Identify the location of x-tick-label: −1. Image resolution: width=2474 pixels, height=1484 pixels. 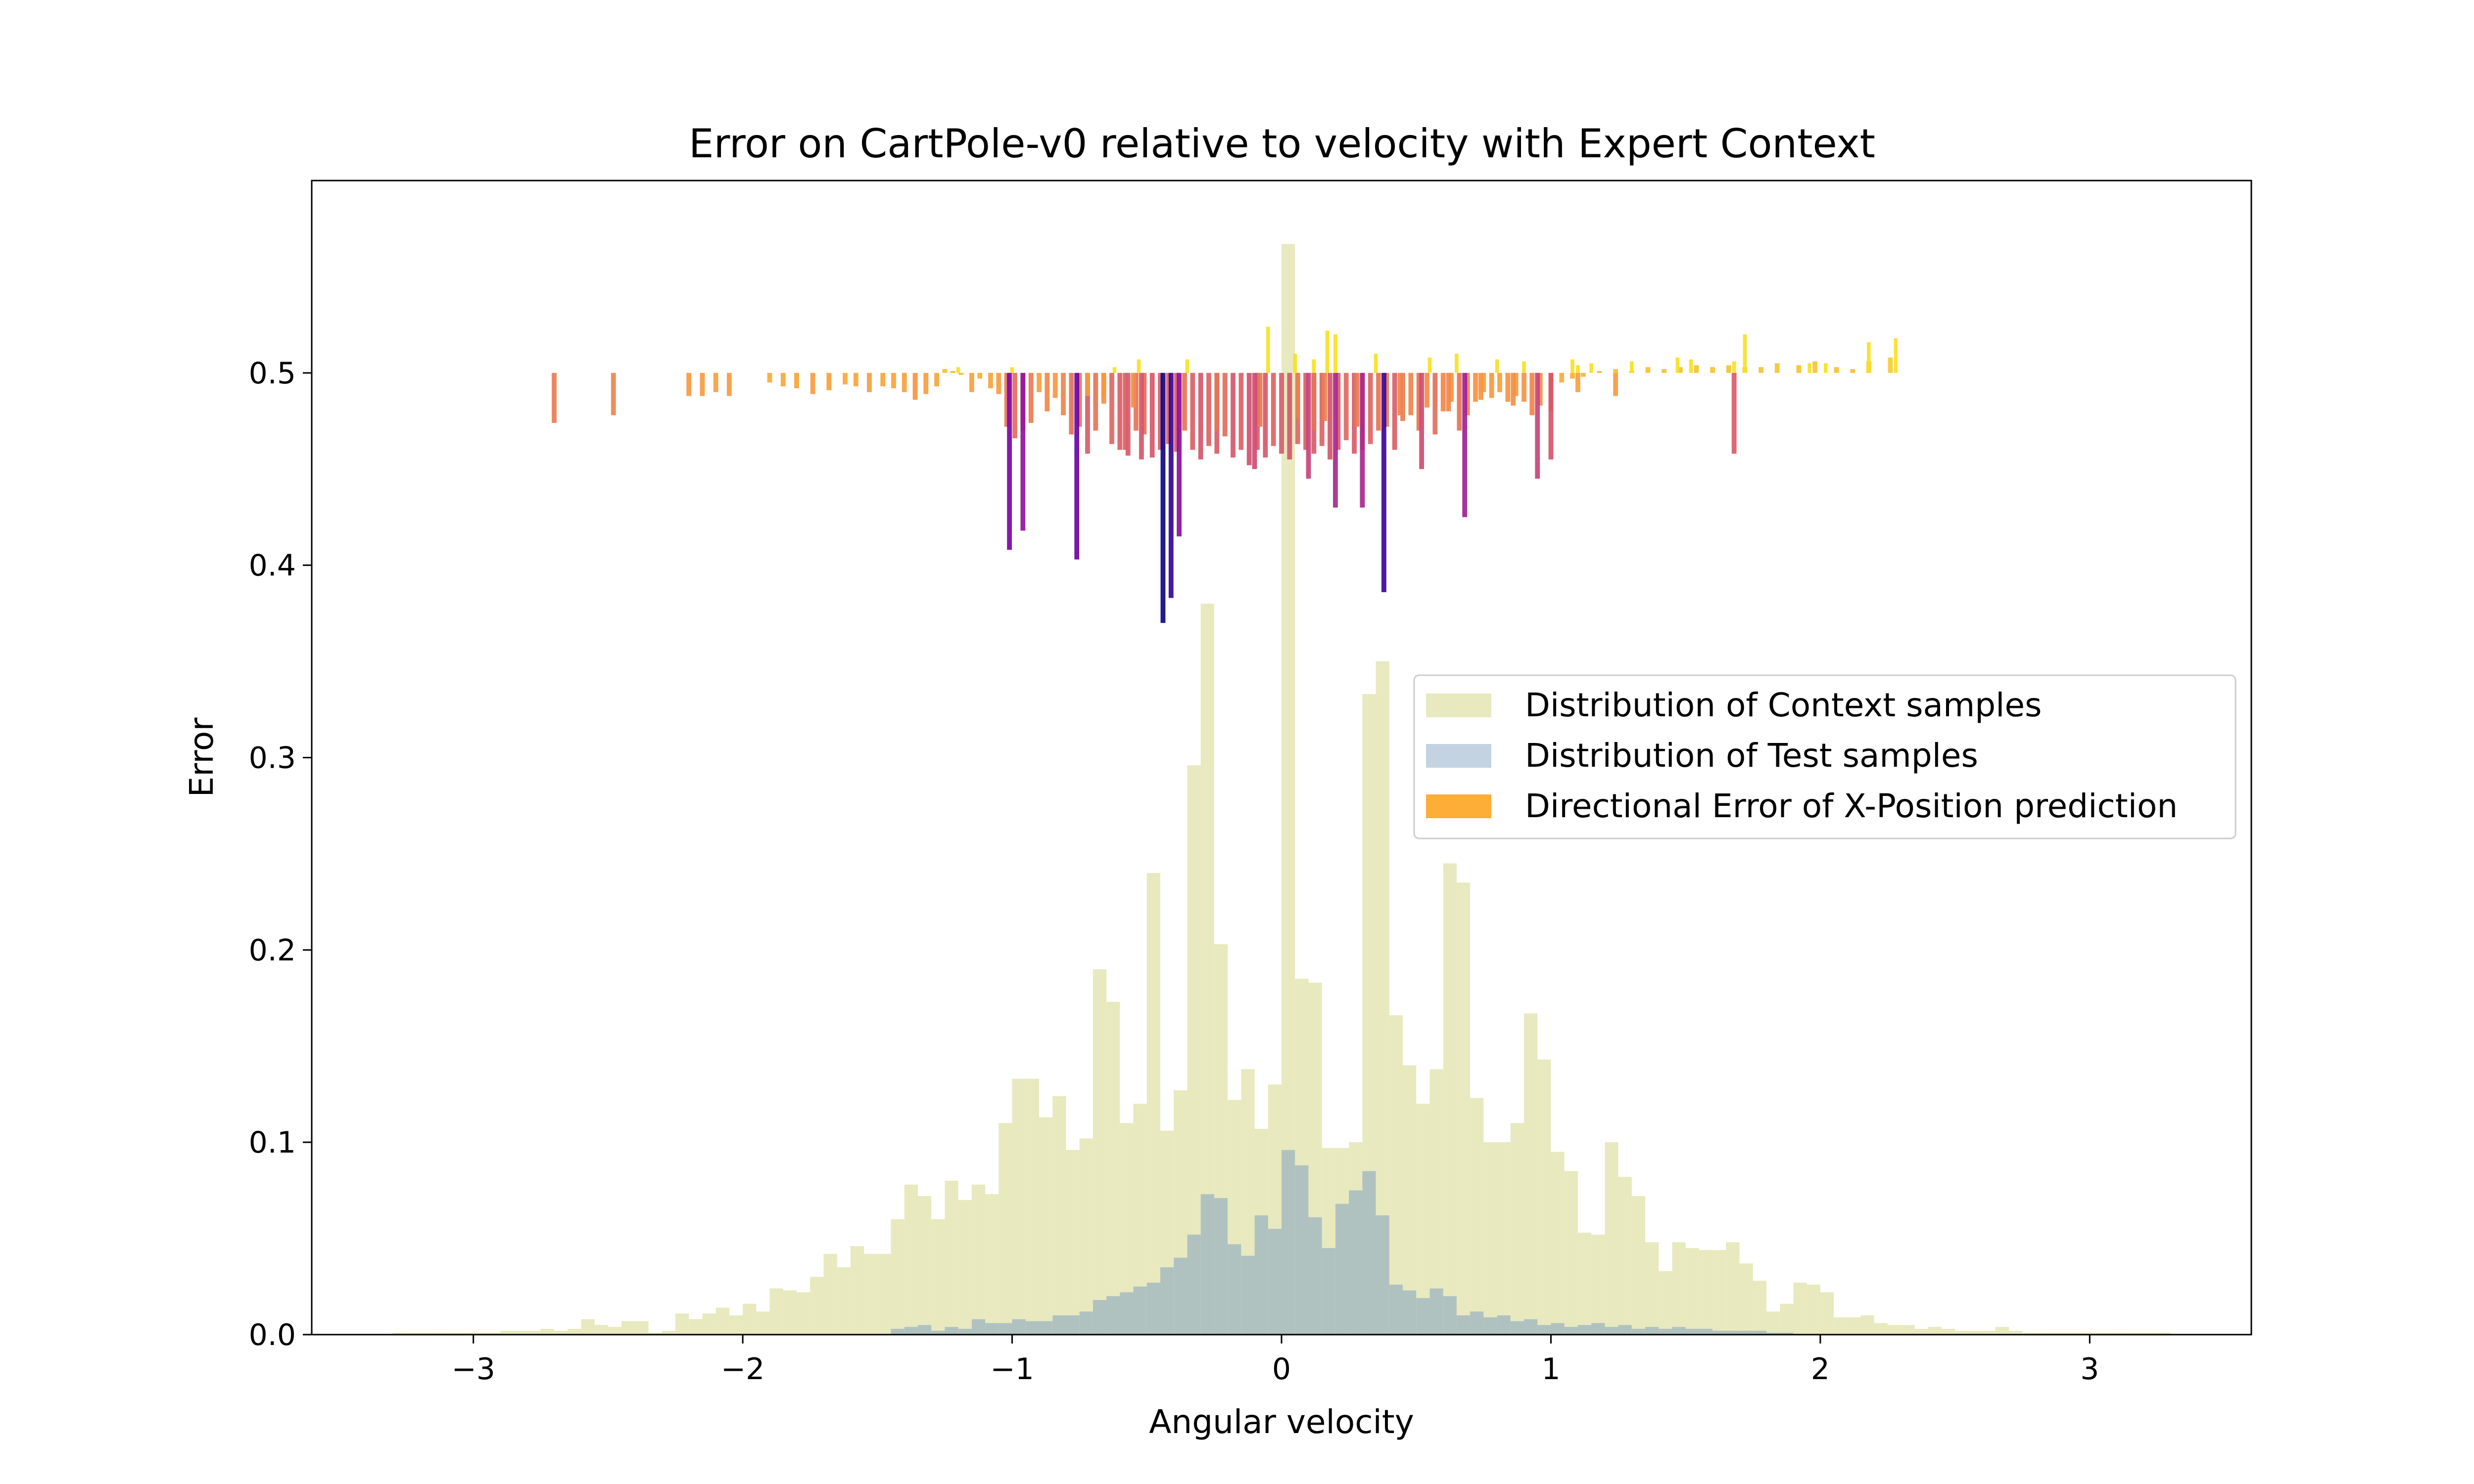
(1012, 1369).